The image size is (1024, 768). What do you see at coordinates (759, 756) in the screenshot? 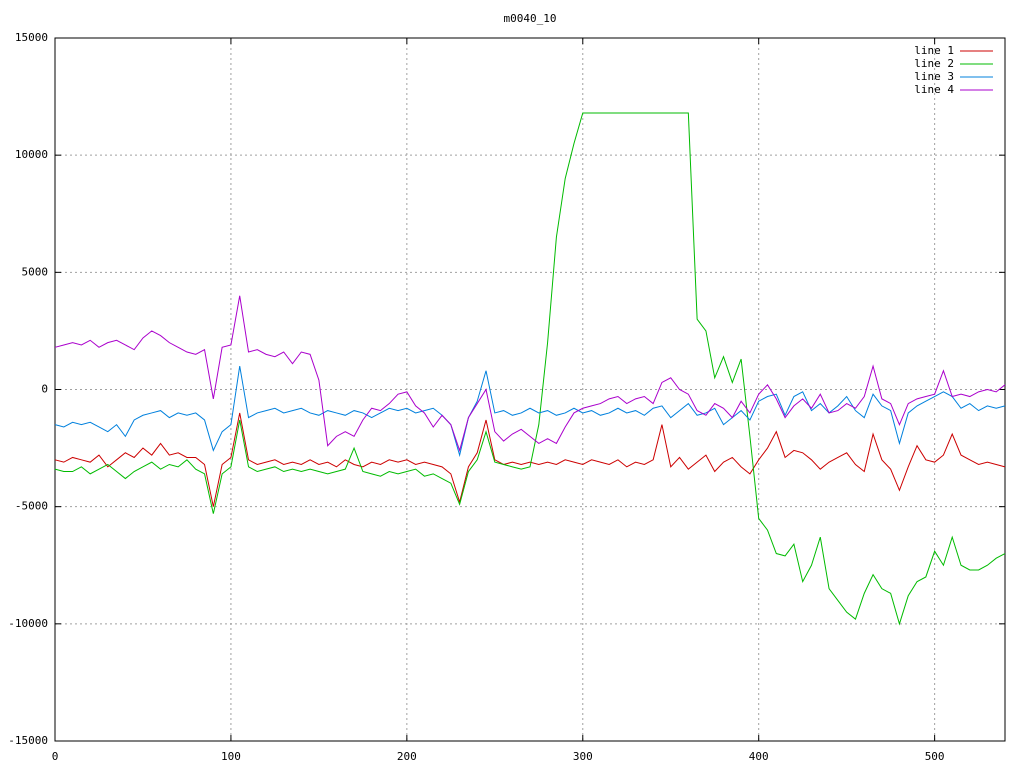
I see `x-tick-label: 400` at bounding box center [759, 756].